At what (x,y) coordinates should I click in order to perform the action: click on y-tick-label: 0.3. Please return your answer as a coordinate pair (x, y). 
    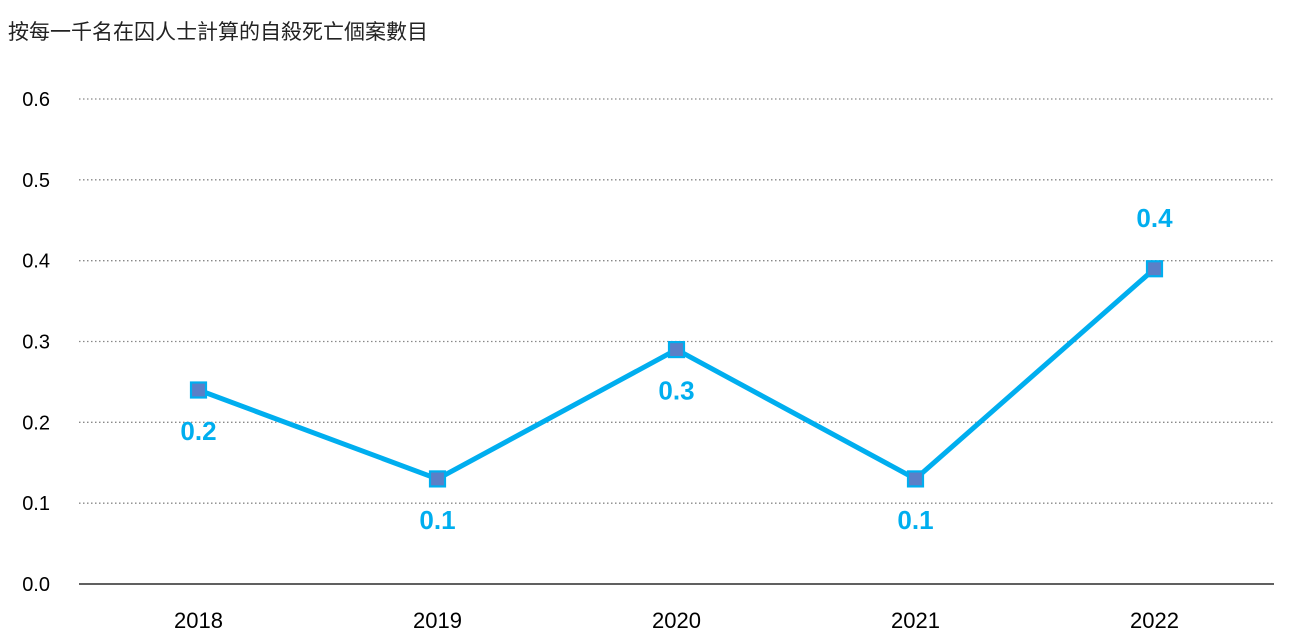
    Looking at the image, I should click on (36, 343).